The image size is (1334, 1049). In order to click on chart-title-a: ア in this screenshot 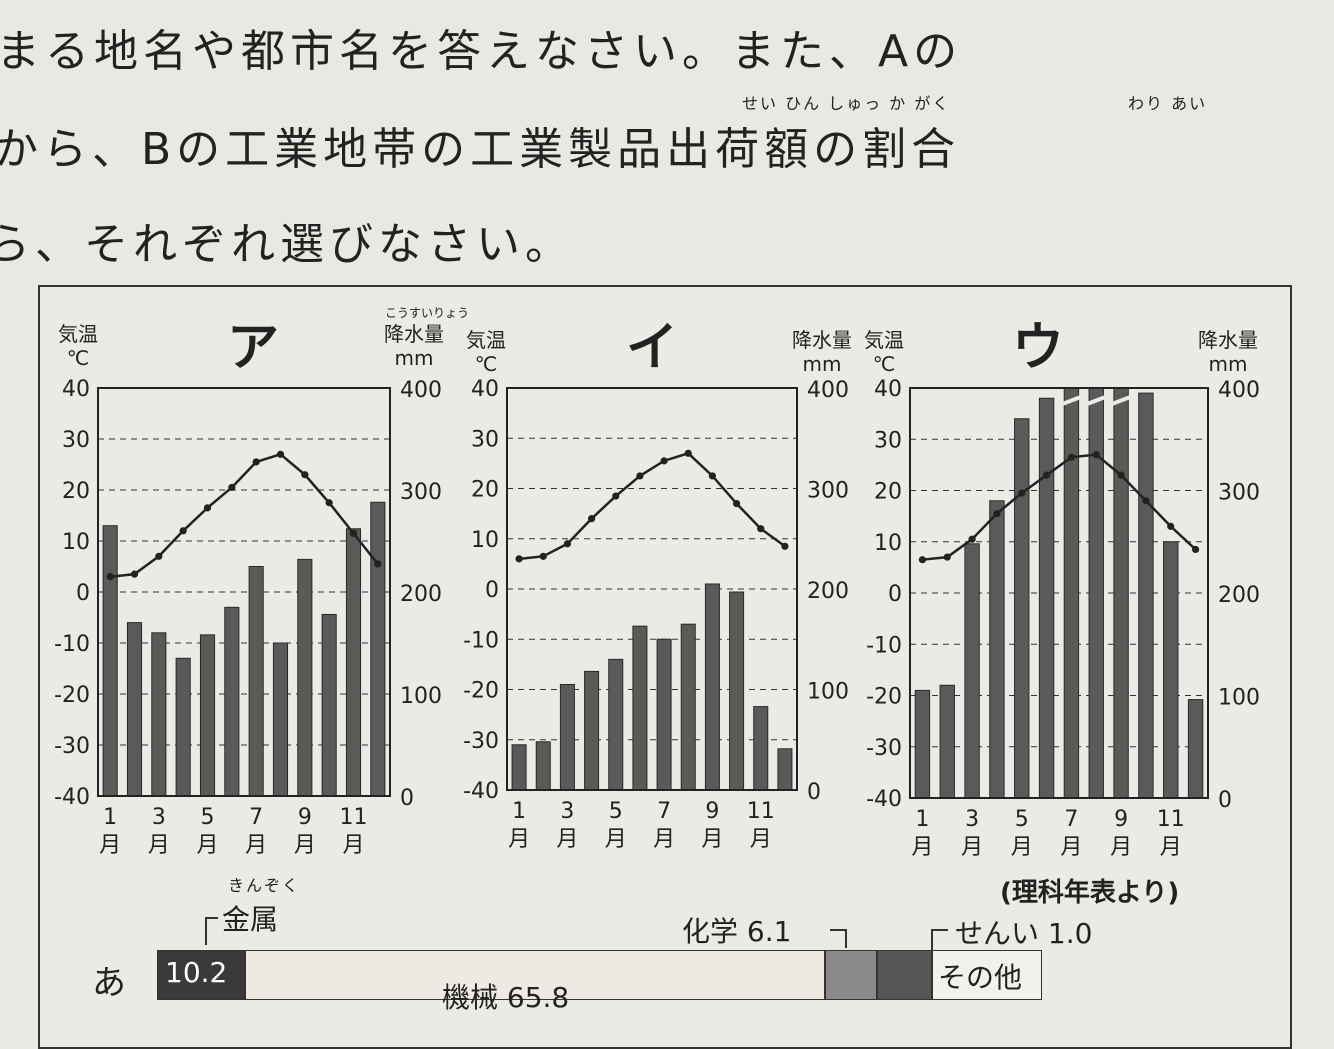, I will do `click(253, 348)`.